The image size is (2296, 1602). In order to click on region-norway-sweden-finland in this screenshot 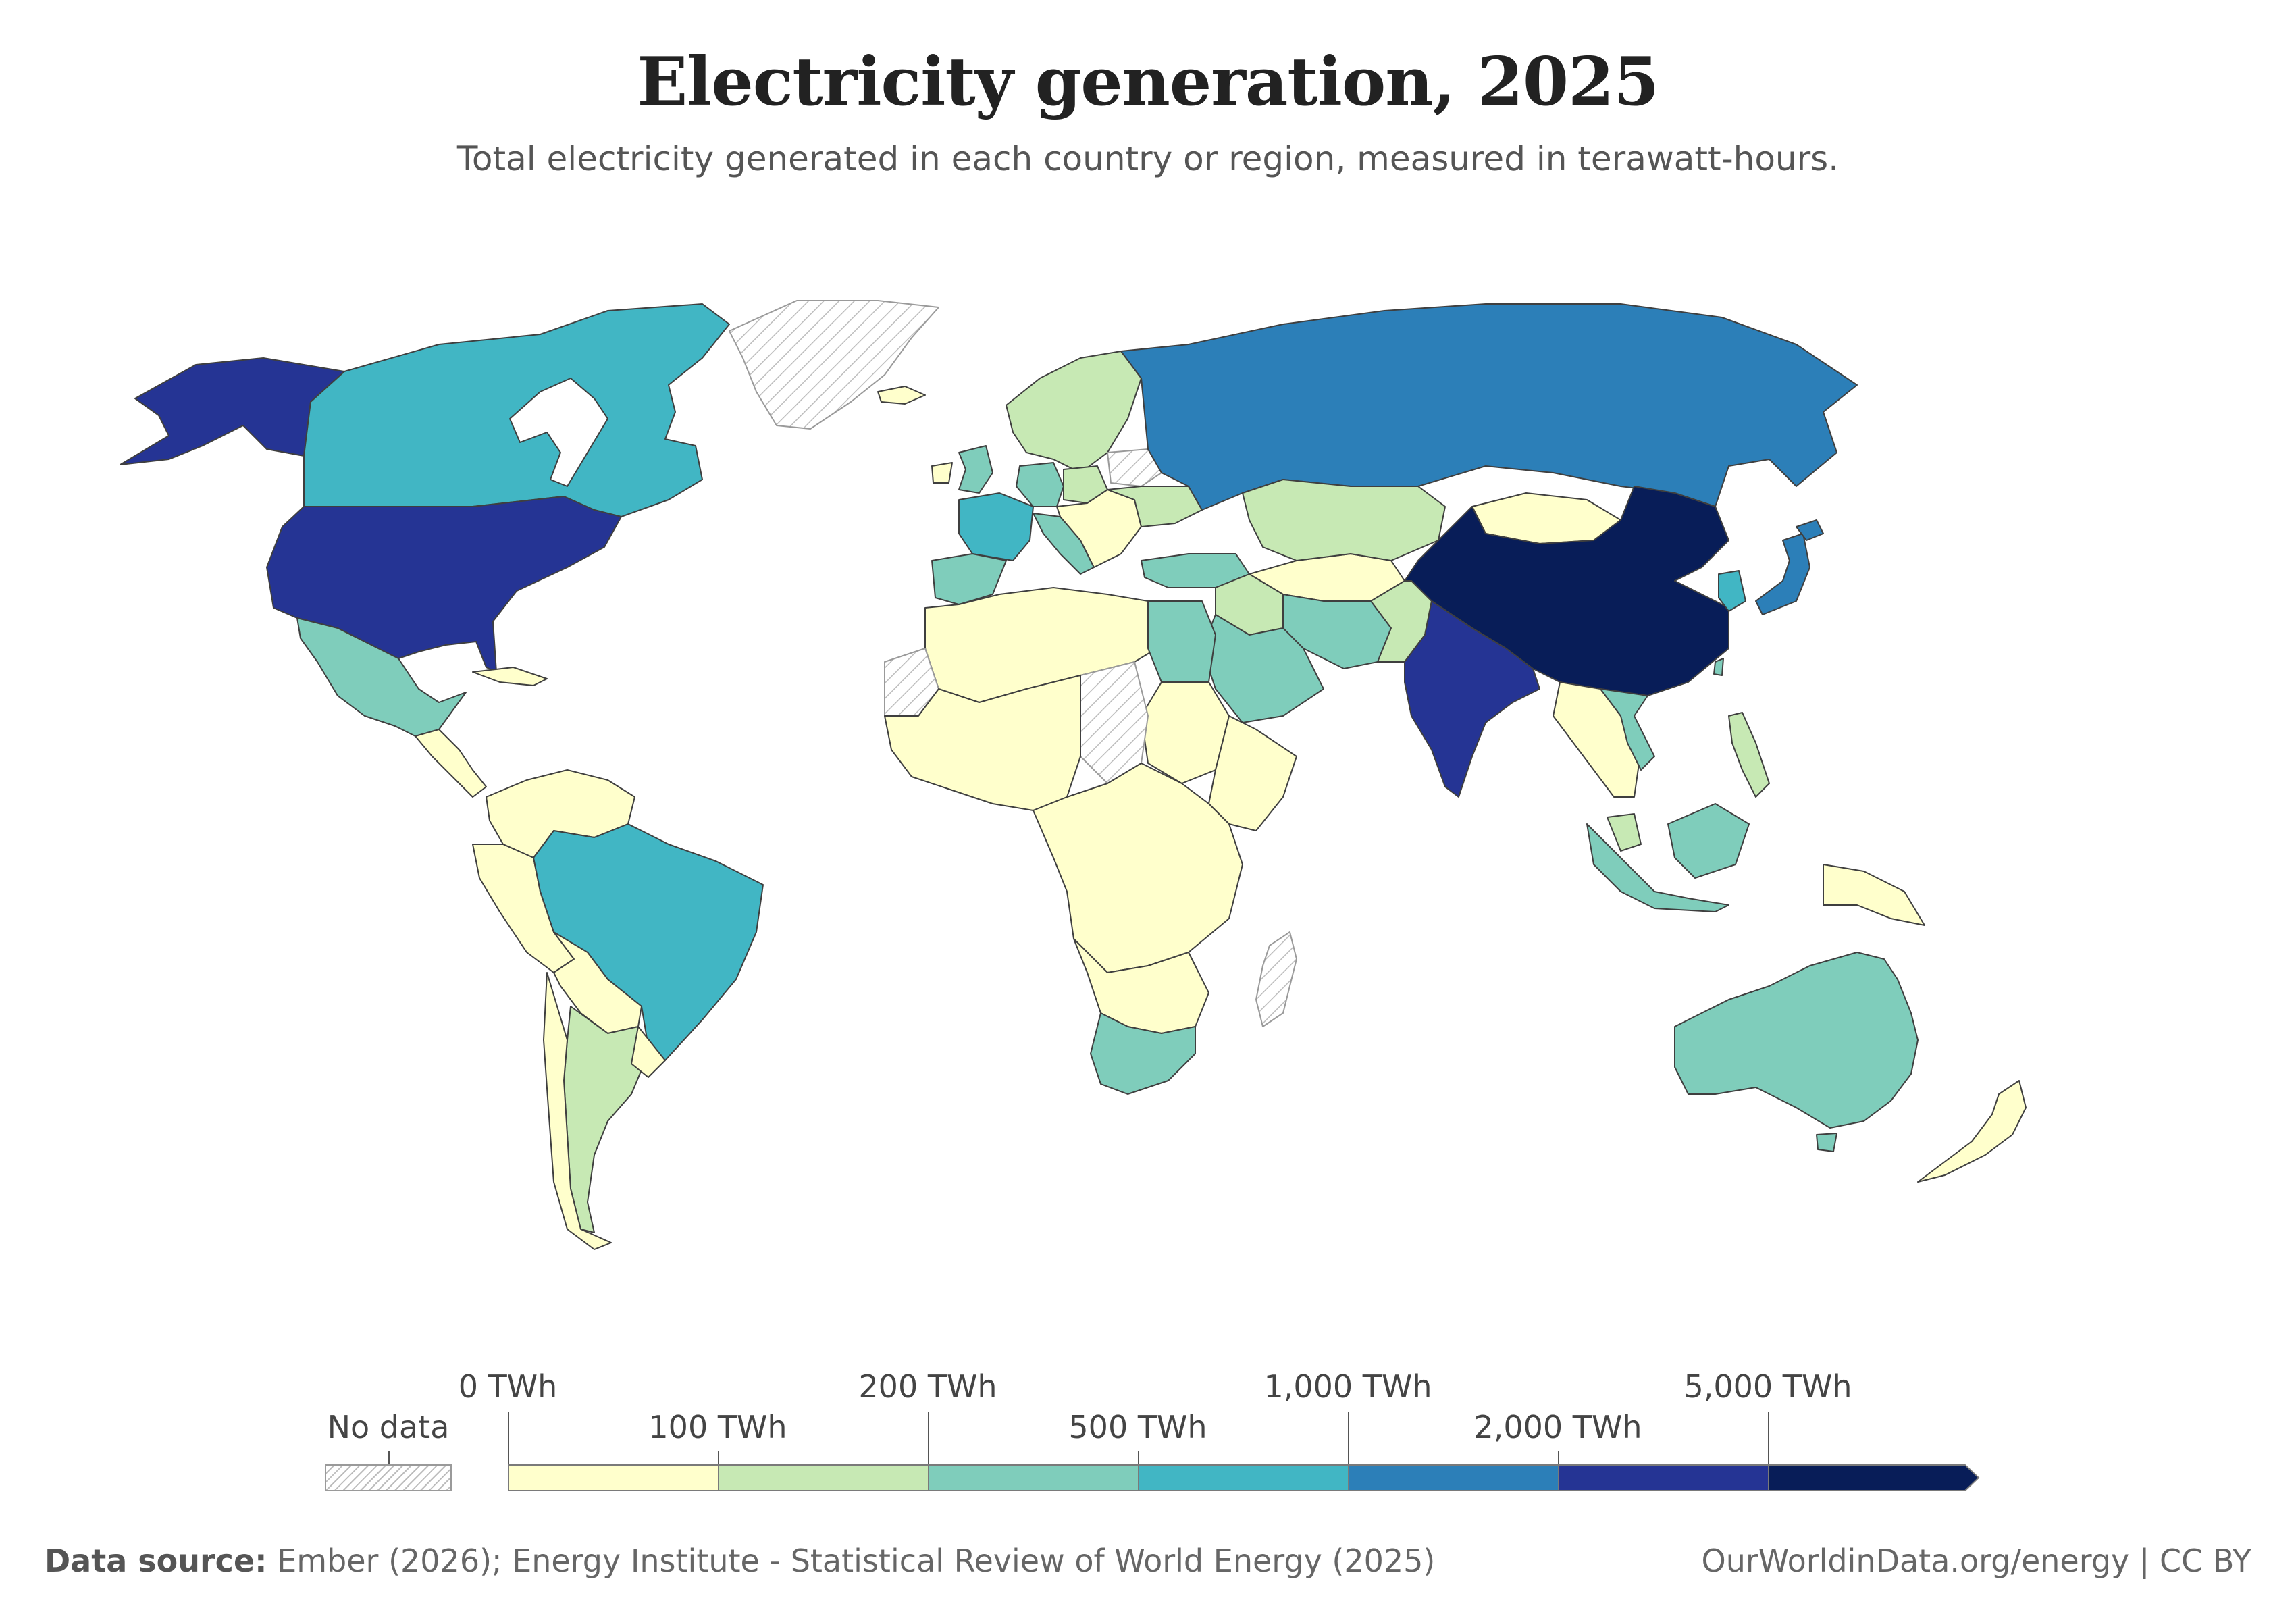, I will do `click(1074, 412)`.